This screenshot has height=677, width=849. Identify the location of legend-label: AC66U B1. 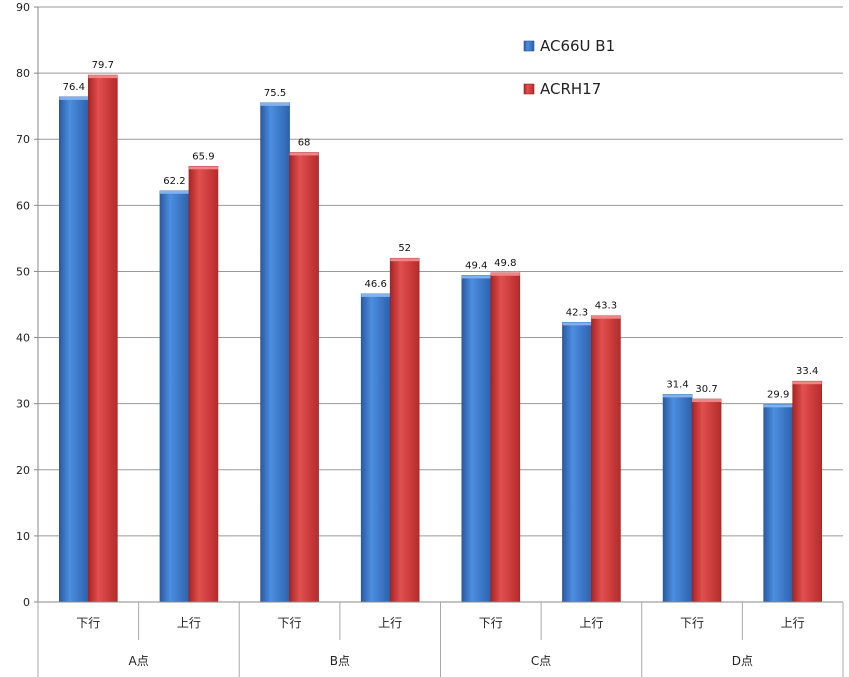
(577, 46).